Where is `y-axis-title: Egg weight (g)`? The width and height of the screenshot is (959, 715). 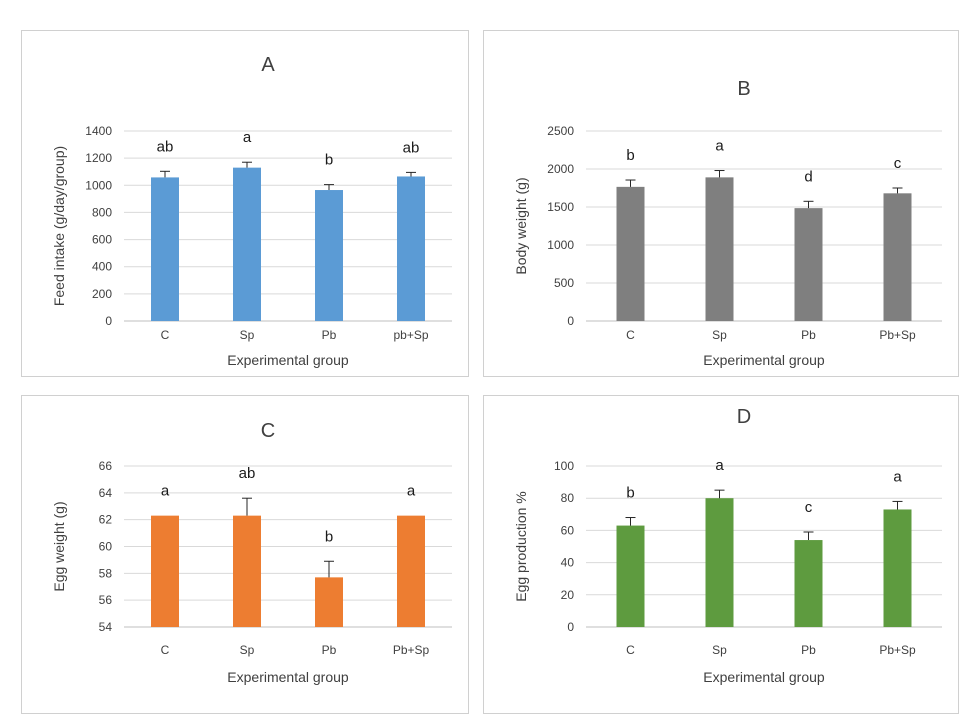
y-axis-title: Egg weight (g) is located at coordinates (59, 546).